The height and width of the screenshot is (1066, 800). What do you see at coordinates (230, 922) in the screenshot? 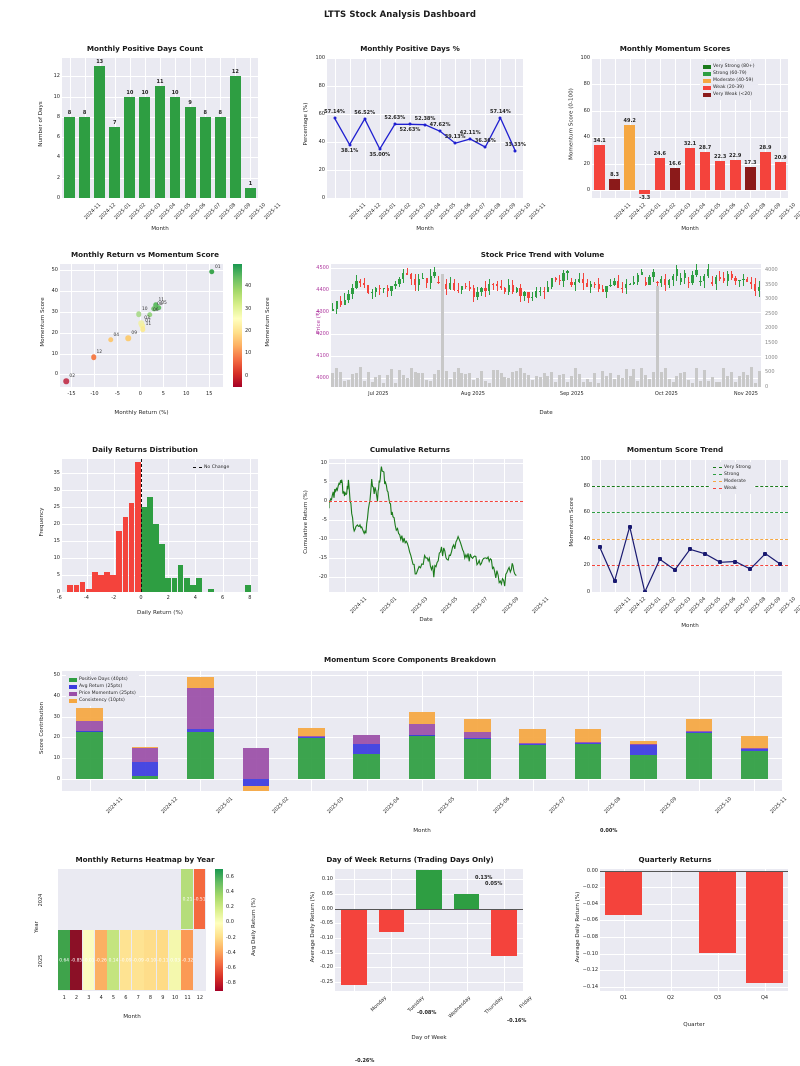
I see `colorbar-tick: 0.0` at bounding box center [230, 922].